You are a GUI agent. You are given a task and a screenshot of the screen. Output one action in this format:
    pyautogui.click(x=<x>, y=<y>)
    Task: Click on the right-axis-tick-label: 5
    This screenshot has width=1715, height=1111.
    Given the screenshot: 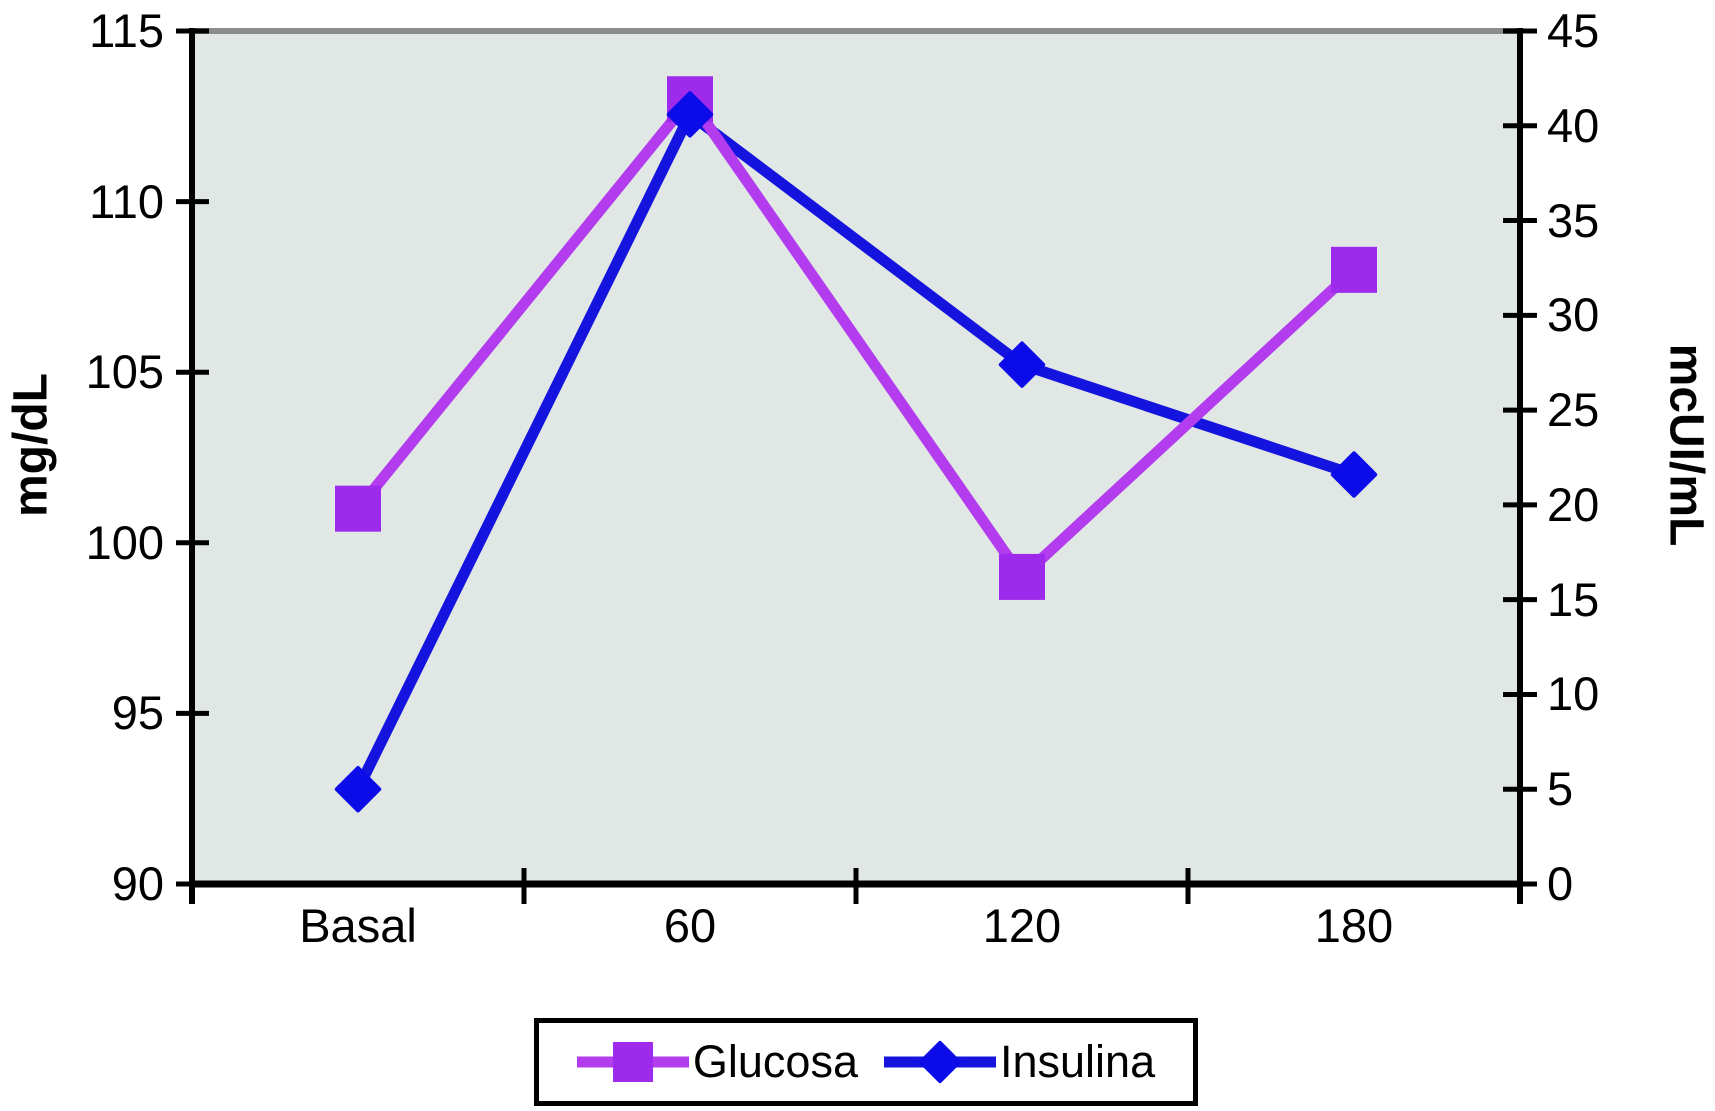 What is the action you would take?
    pyautogui.click(x=1560, y=789)
    